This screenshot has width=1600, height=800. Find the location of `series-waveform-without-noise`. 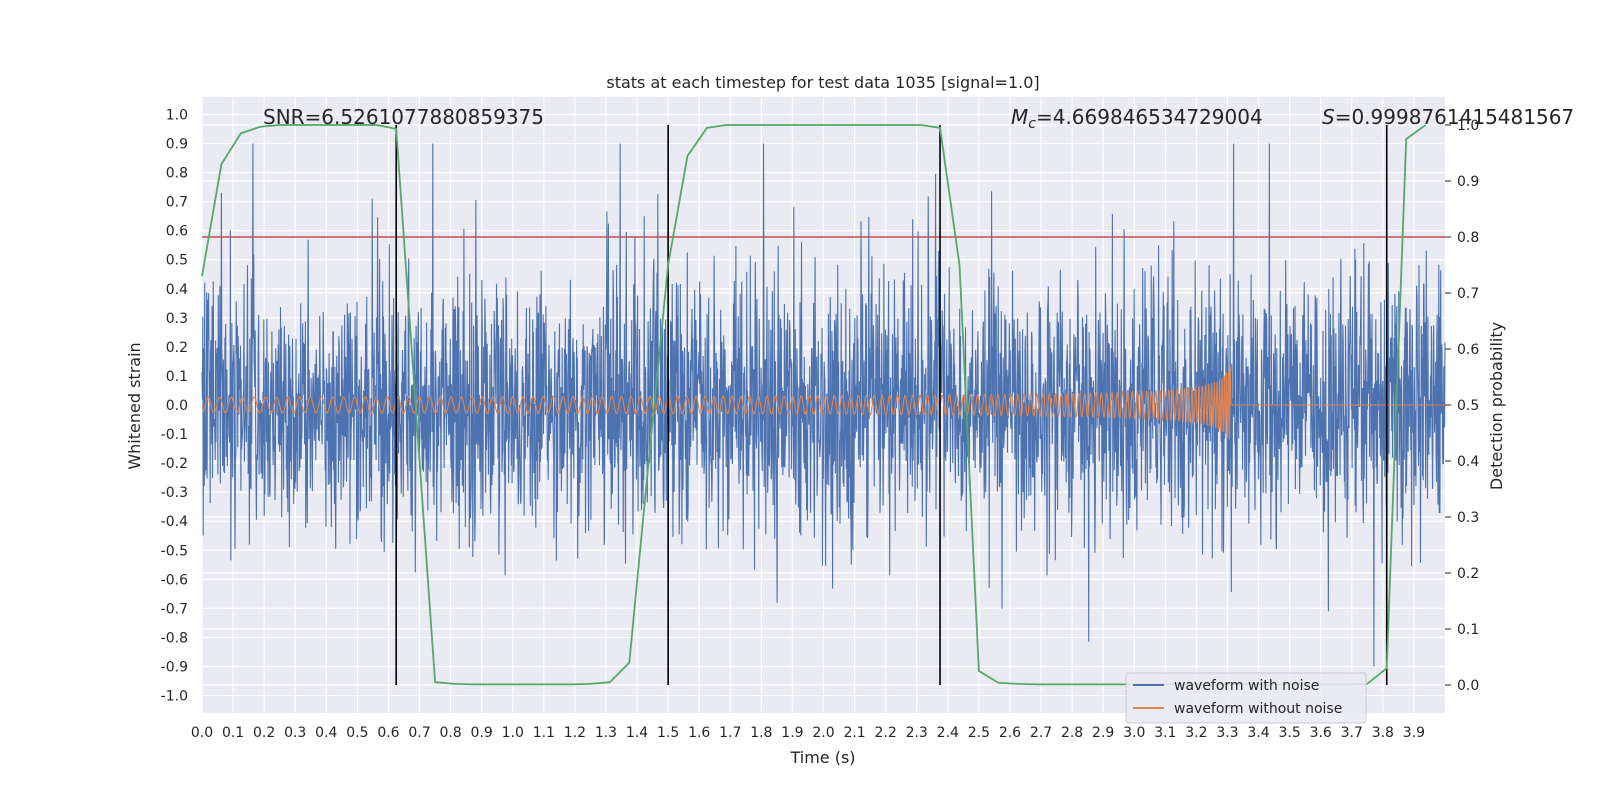

series-waveform-without-noise is located at coordinates (823, 403).